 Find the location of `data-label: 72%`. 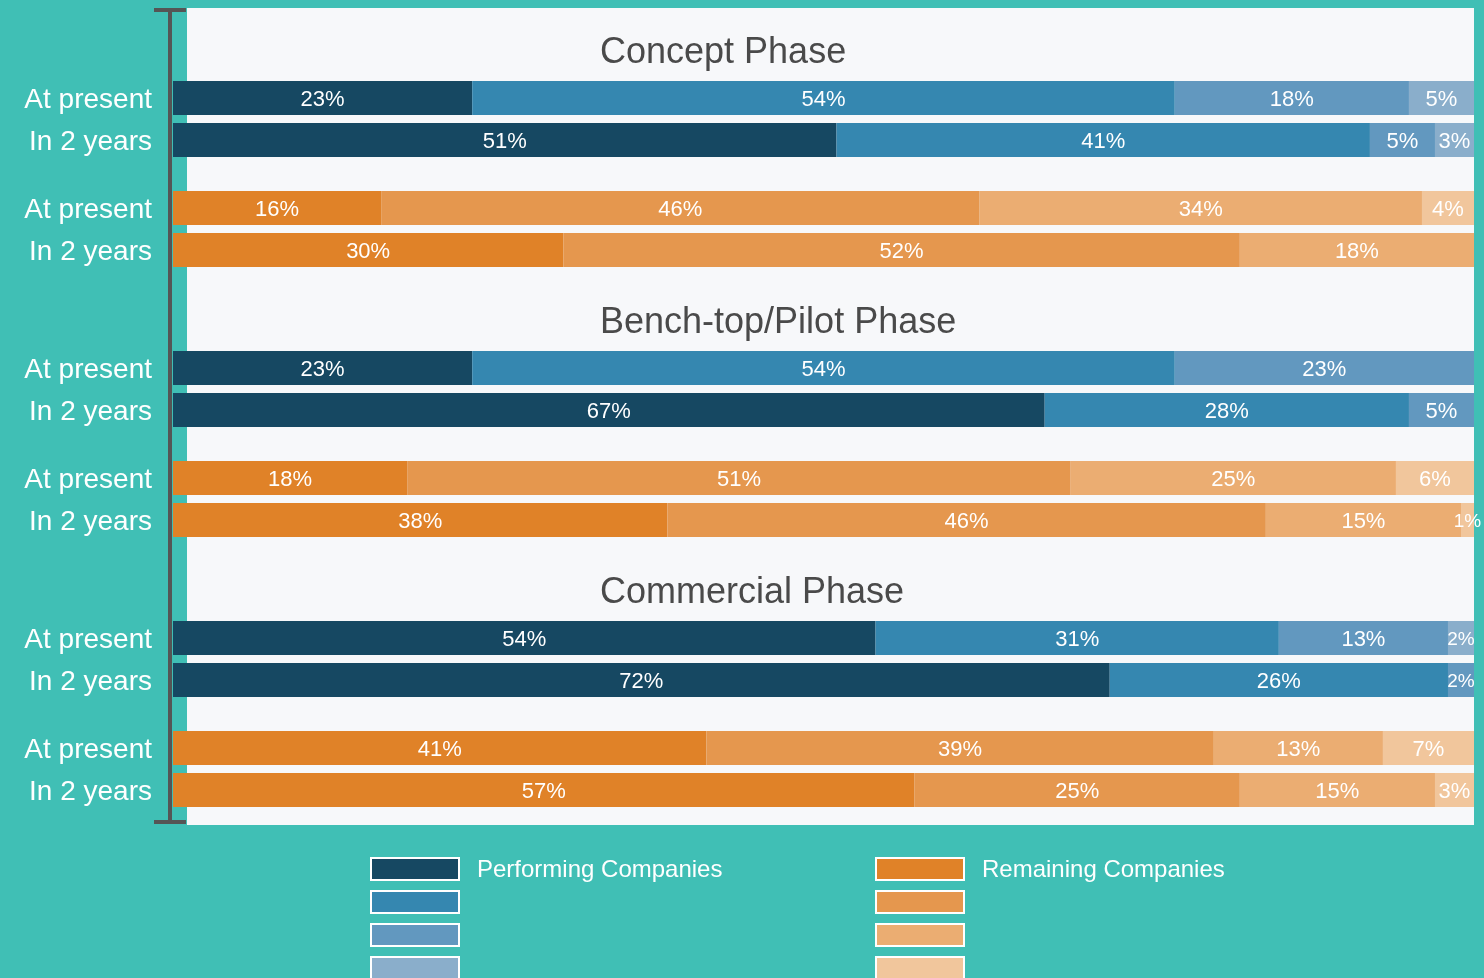

data-label: 72% is located at coordinates (641, 680).